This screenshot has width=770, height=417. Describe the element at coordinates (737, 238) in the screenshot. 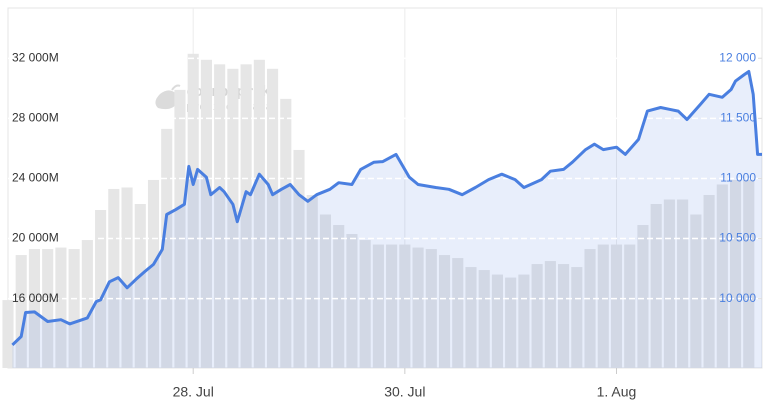

I see `y2-tick-label: 10 500` at that location.